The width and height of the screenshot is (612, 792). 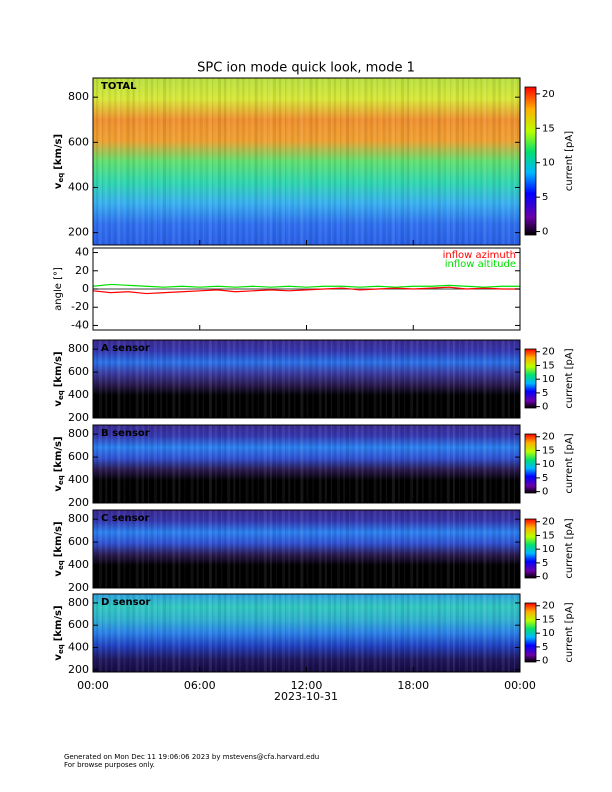 What do you see at coordinates (548, 163) in the screenshot?
I see `colorbar-tick-label: 10` at bounding box center [548, 163].